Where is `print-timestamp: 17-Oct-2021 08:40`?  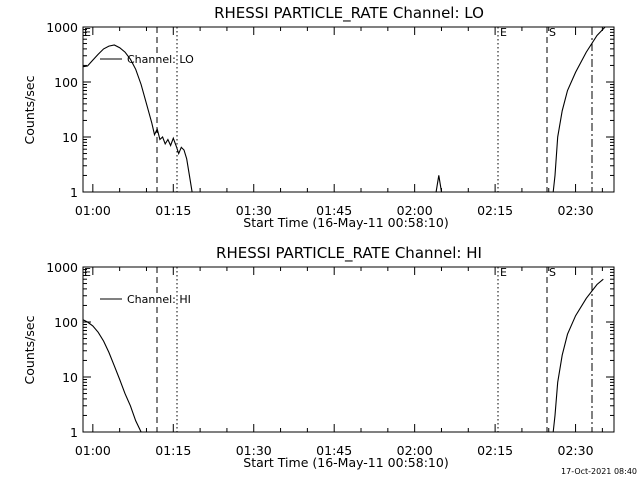
print-timestamp: 17-Oct-2021 08:40 is located at coordinates (599, 471).